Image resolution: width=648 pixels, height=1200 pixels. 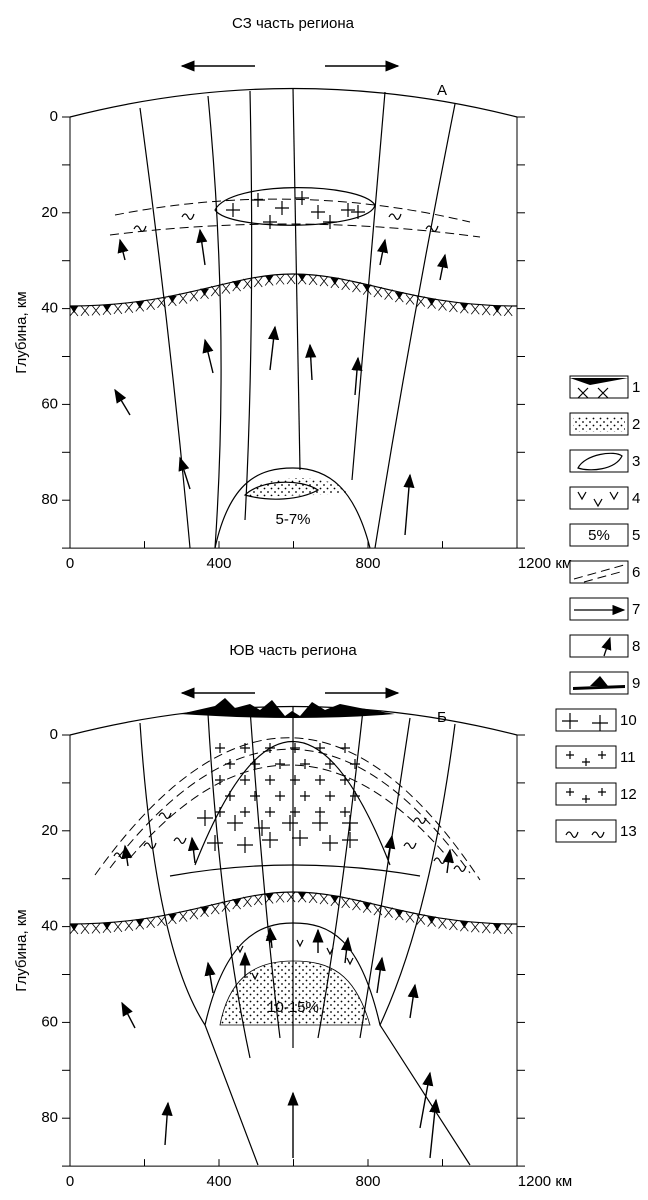 I want to click on legend-number: 1, so click(x=636, y=387).